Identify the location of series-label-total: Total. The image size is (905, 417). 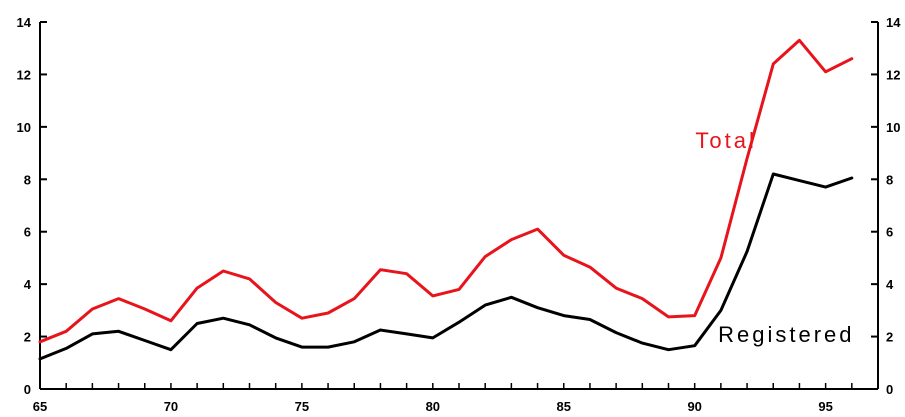
(725, 140).